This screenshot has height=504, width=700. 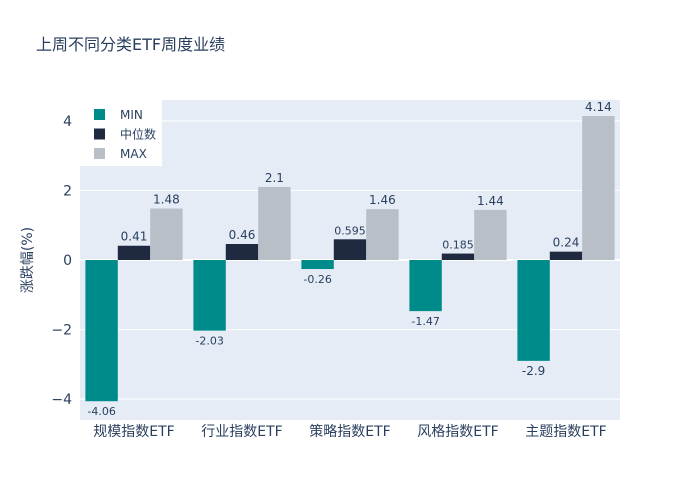 I want to click on x-tick-label: 策略指数ETF, so click(x=349, y=431).